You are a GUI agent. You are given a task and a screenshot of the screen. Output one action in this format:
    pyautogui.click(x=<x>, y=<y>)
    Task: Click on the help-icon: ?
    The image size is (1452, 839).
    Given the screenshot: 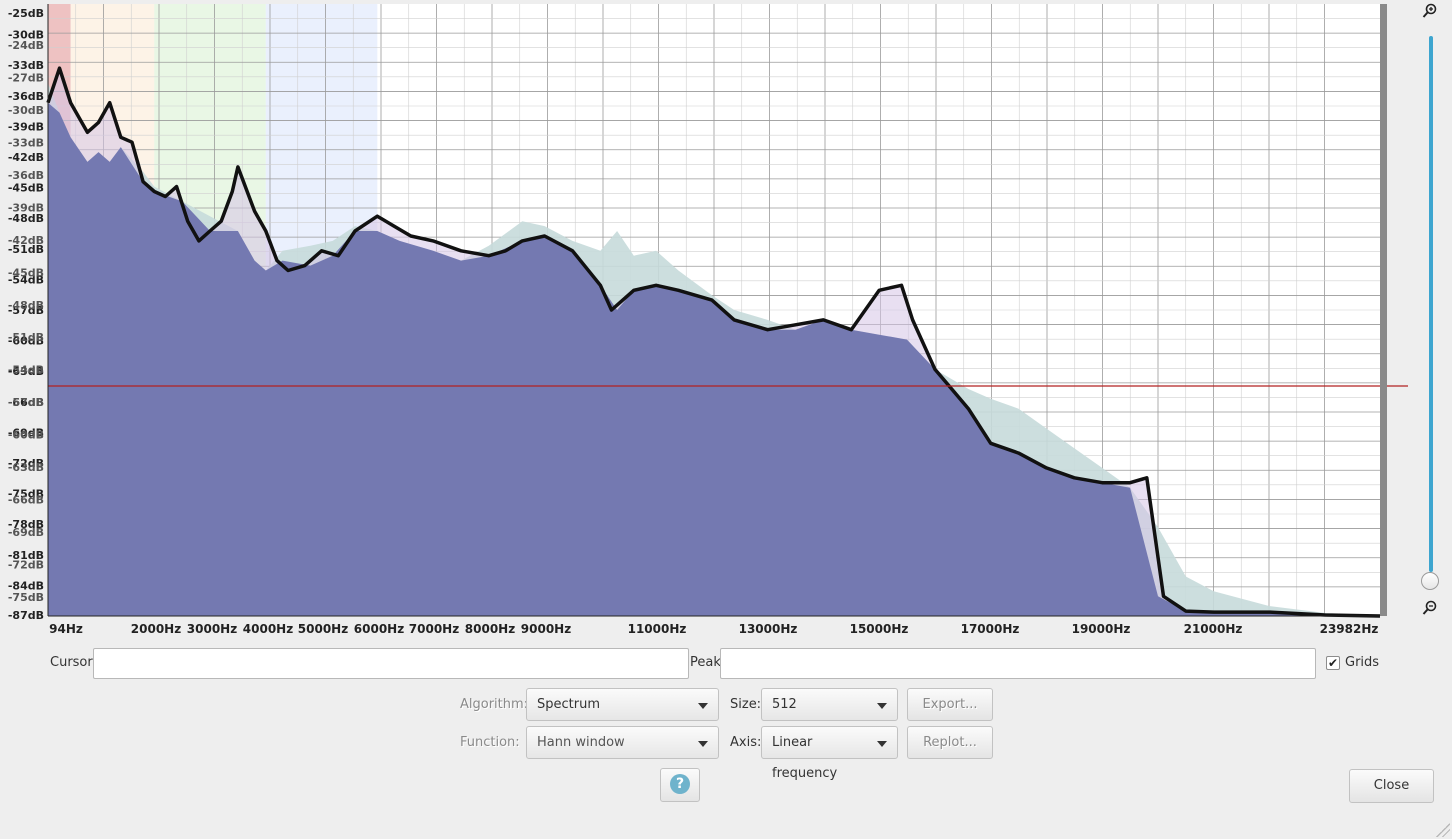 What is the action you would take?
    pyautogui.click(x=680, y=784)
    